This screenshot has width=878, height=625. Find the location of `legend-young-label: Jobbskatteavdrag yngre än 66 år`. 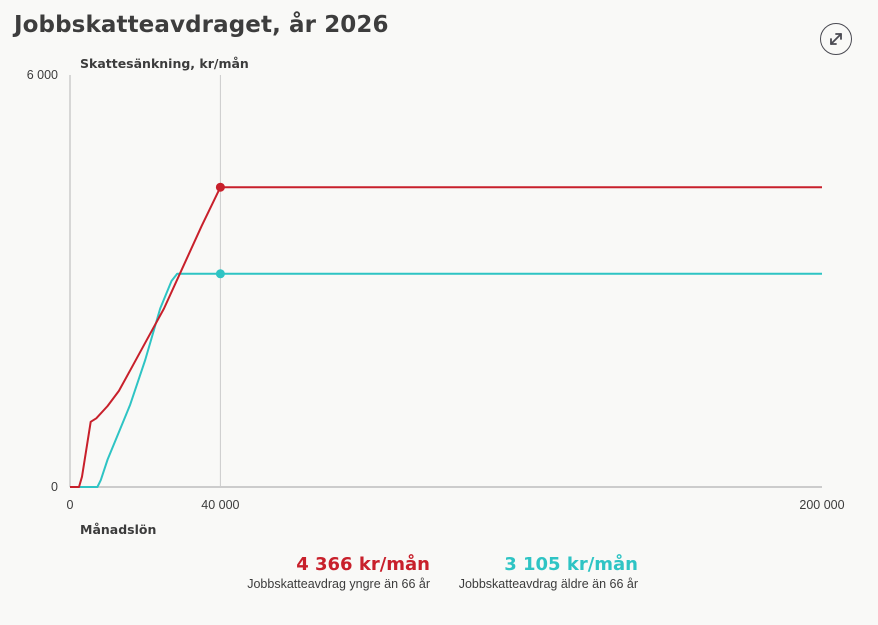

legend-young-label: Jobbskatteavdrag yngre än 66 år is located at coordinates (338, 584).